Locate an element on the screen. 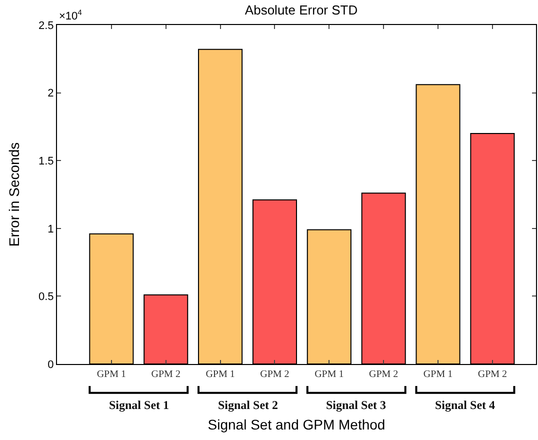 This screenshot has height=440, width=538. text: Signal Set 2 is located at coordinates (248, 405).